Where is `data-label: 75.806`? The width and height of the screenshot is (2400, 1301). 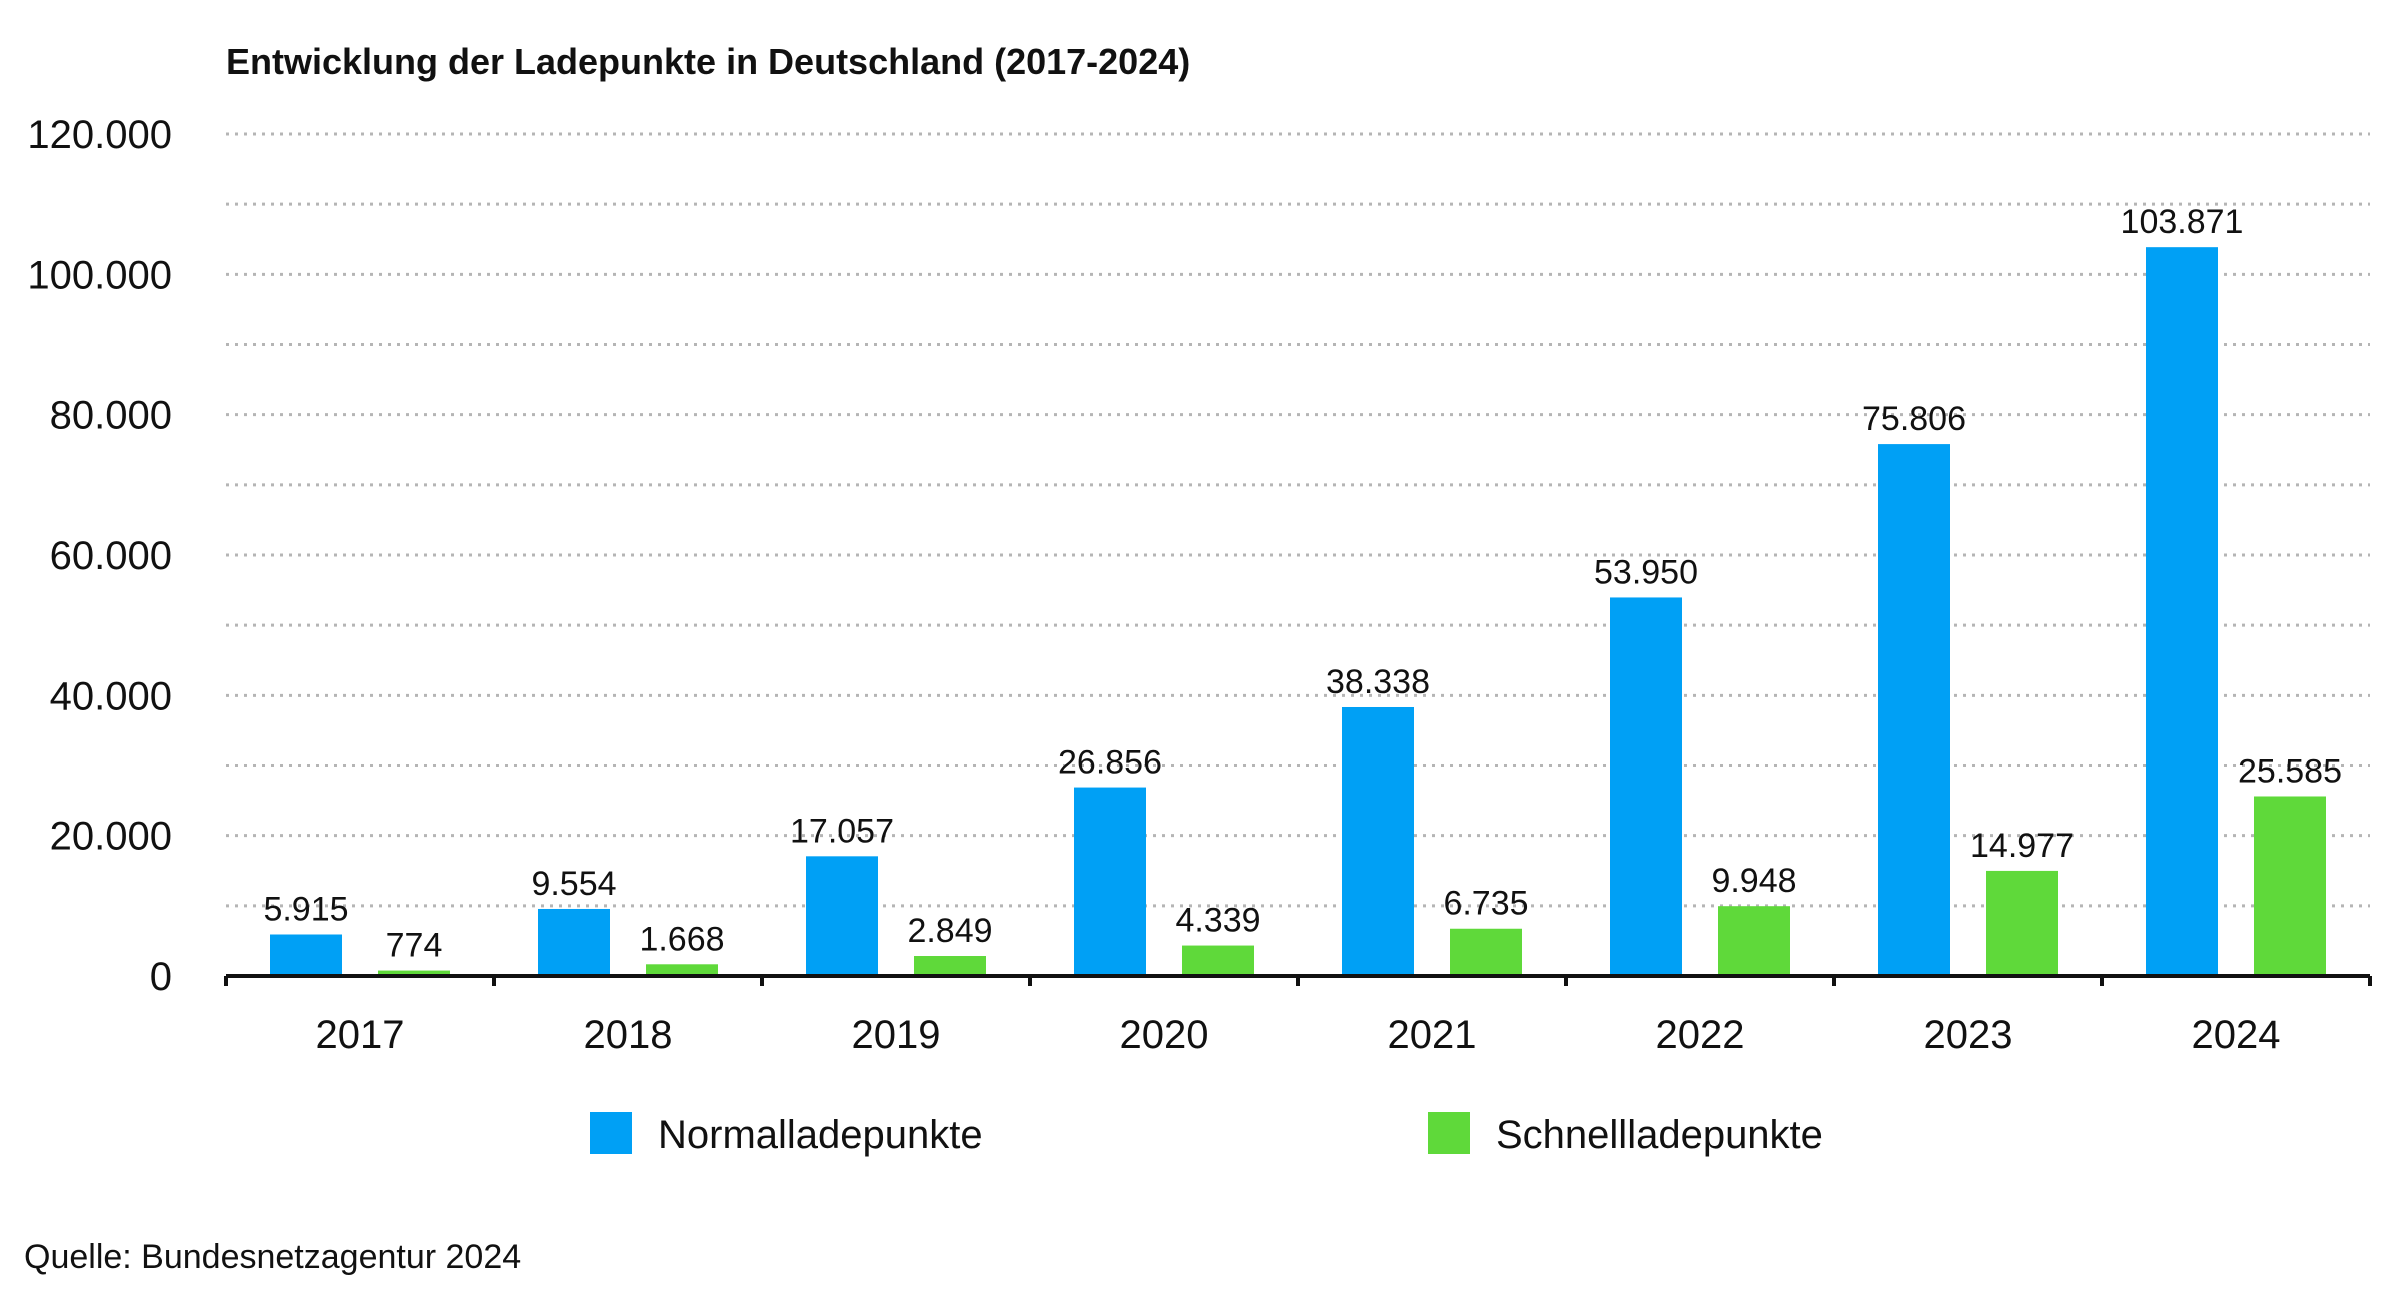 data-label: 75.806 is located at coordinates (1914, 419).